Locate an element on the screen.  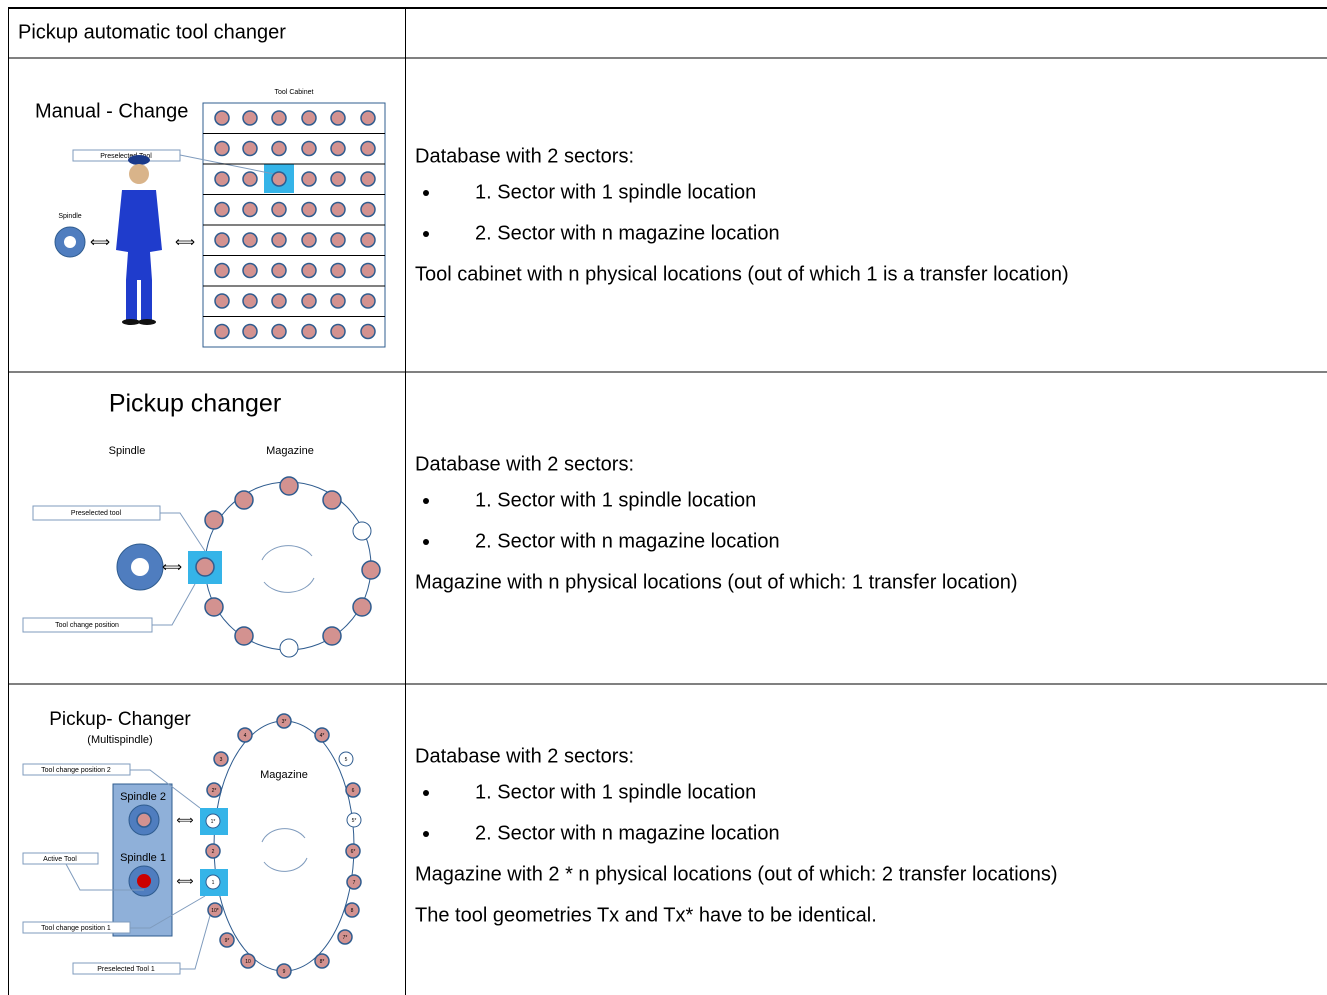
tool-label: 8 is located at coordinates (352, 911).